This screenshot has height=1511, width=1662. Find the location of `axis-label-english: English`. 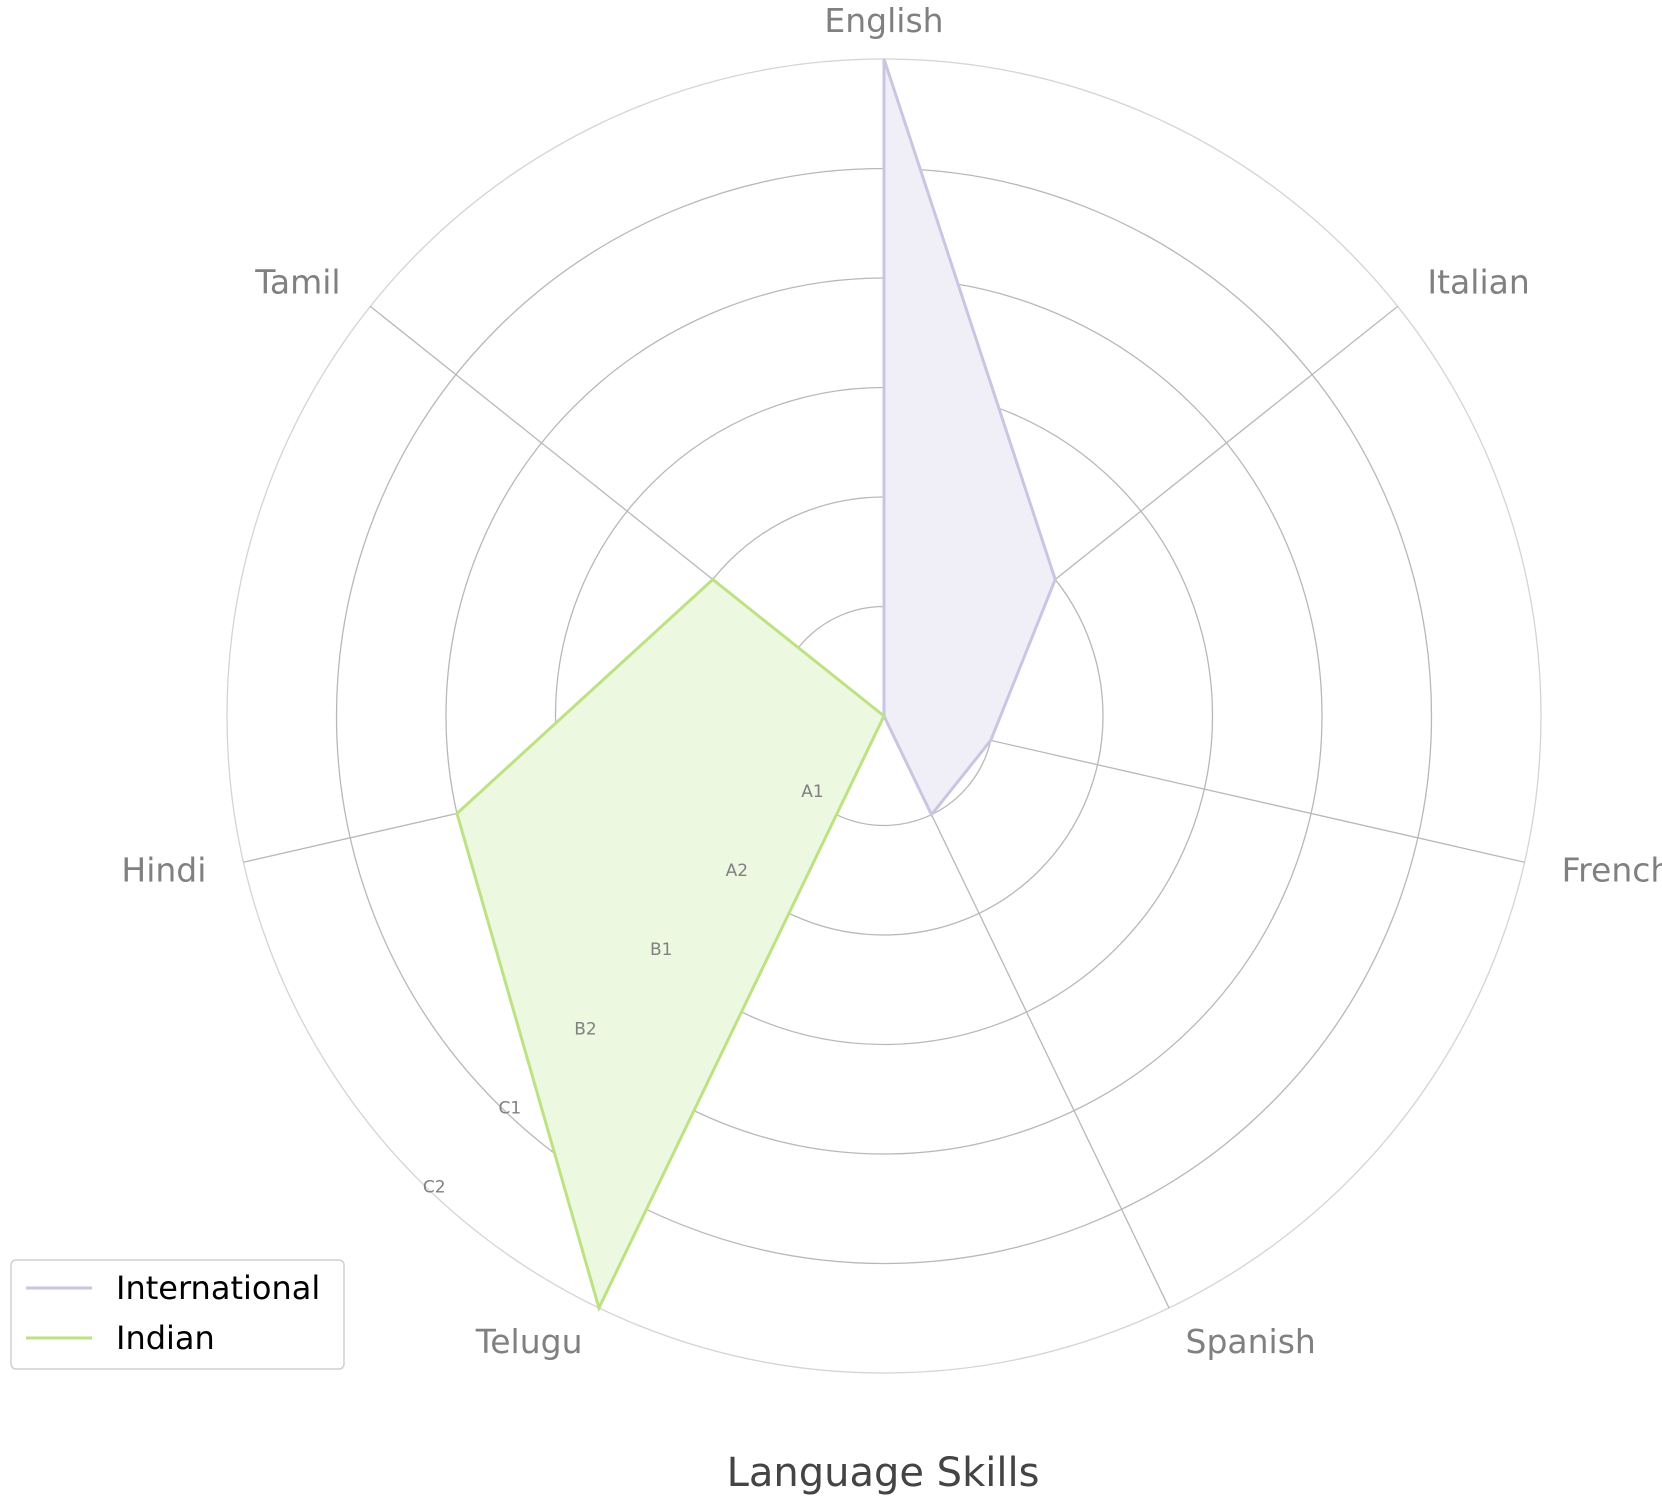

axis-label-english: English is located at coordinates (883, 20).